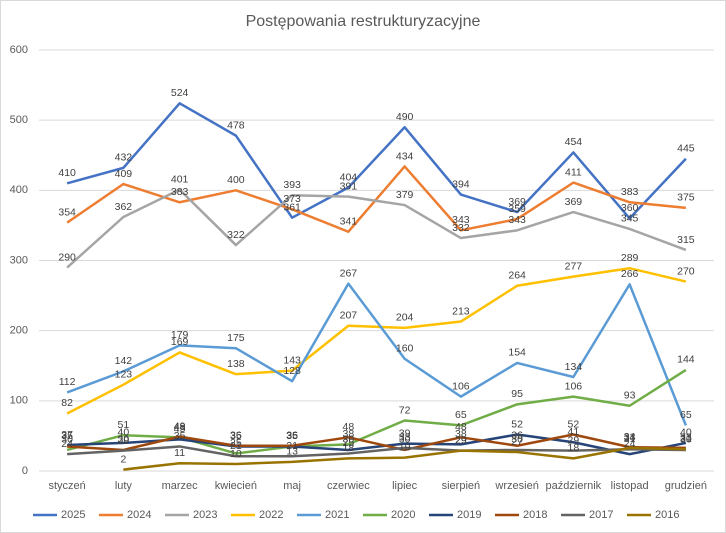 The height and width of the screenshot is (533, 726). I want to click on data-label: 37, so click(67, 435).